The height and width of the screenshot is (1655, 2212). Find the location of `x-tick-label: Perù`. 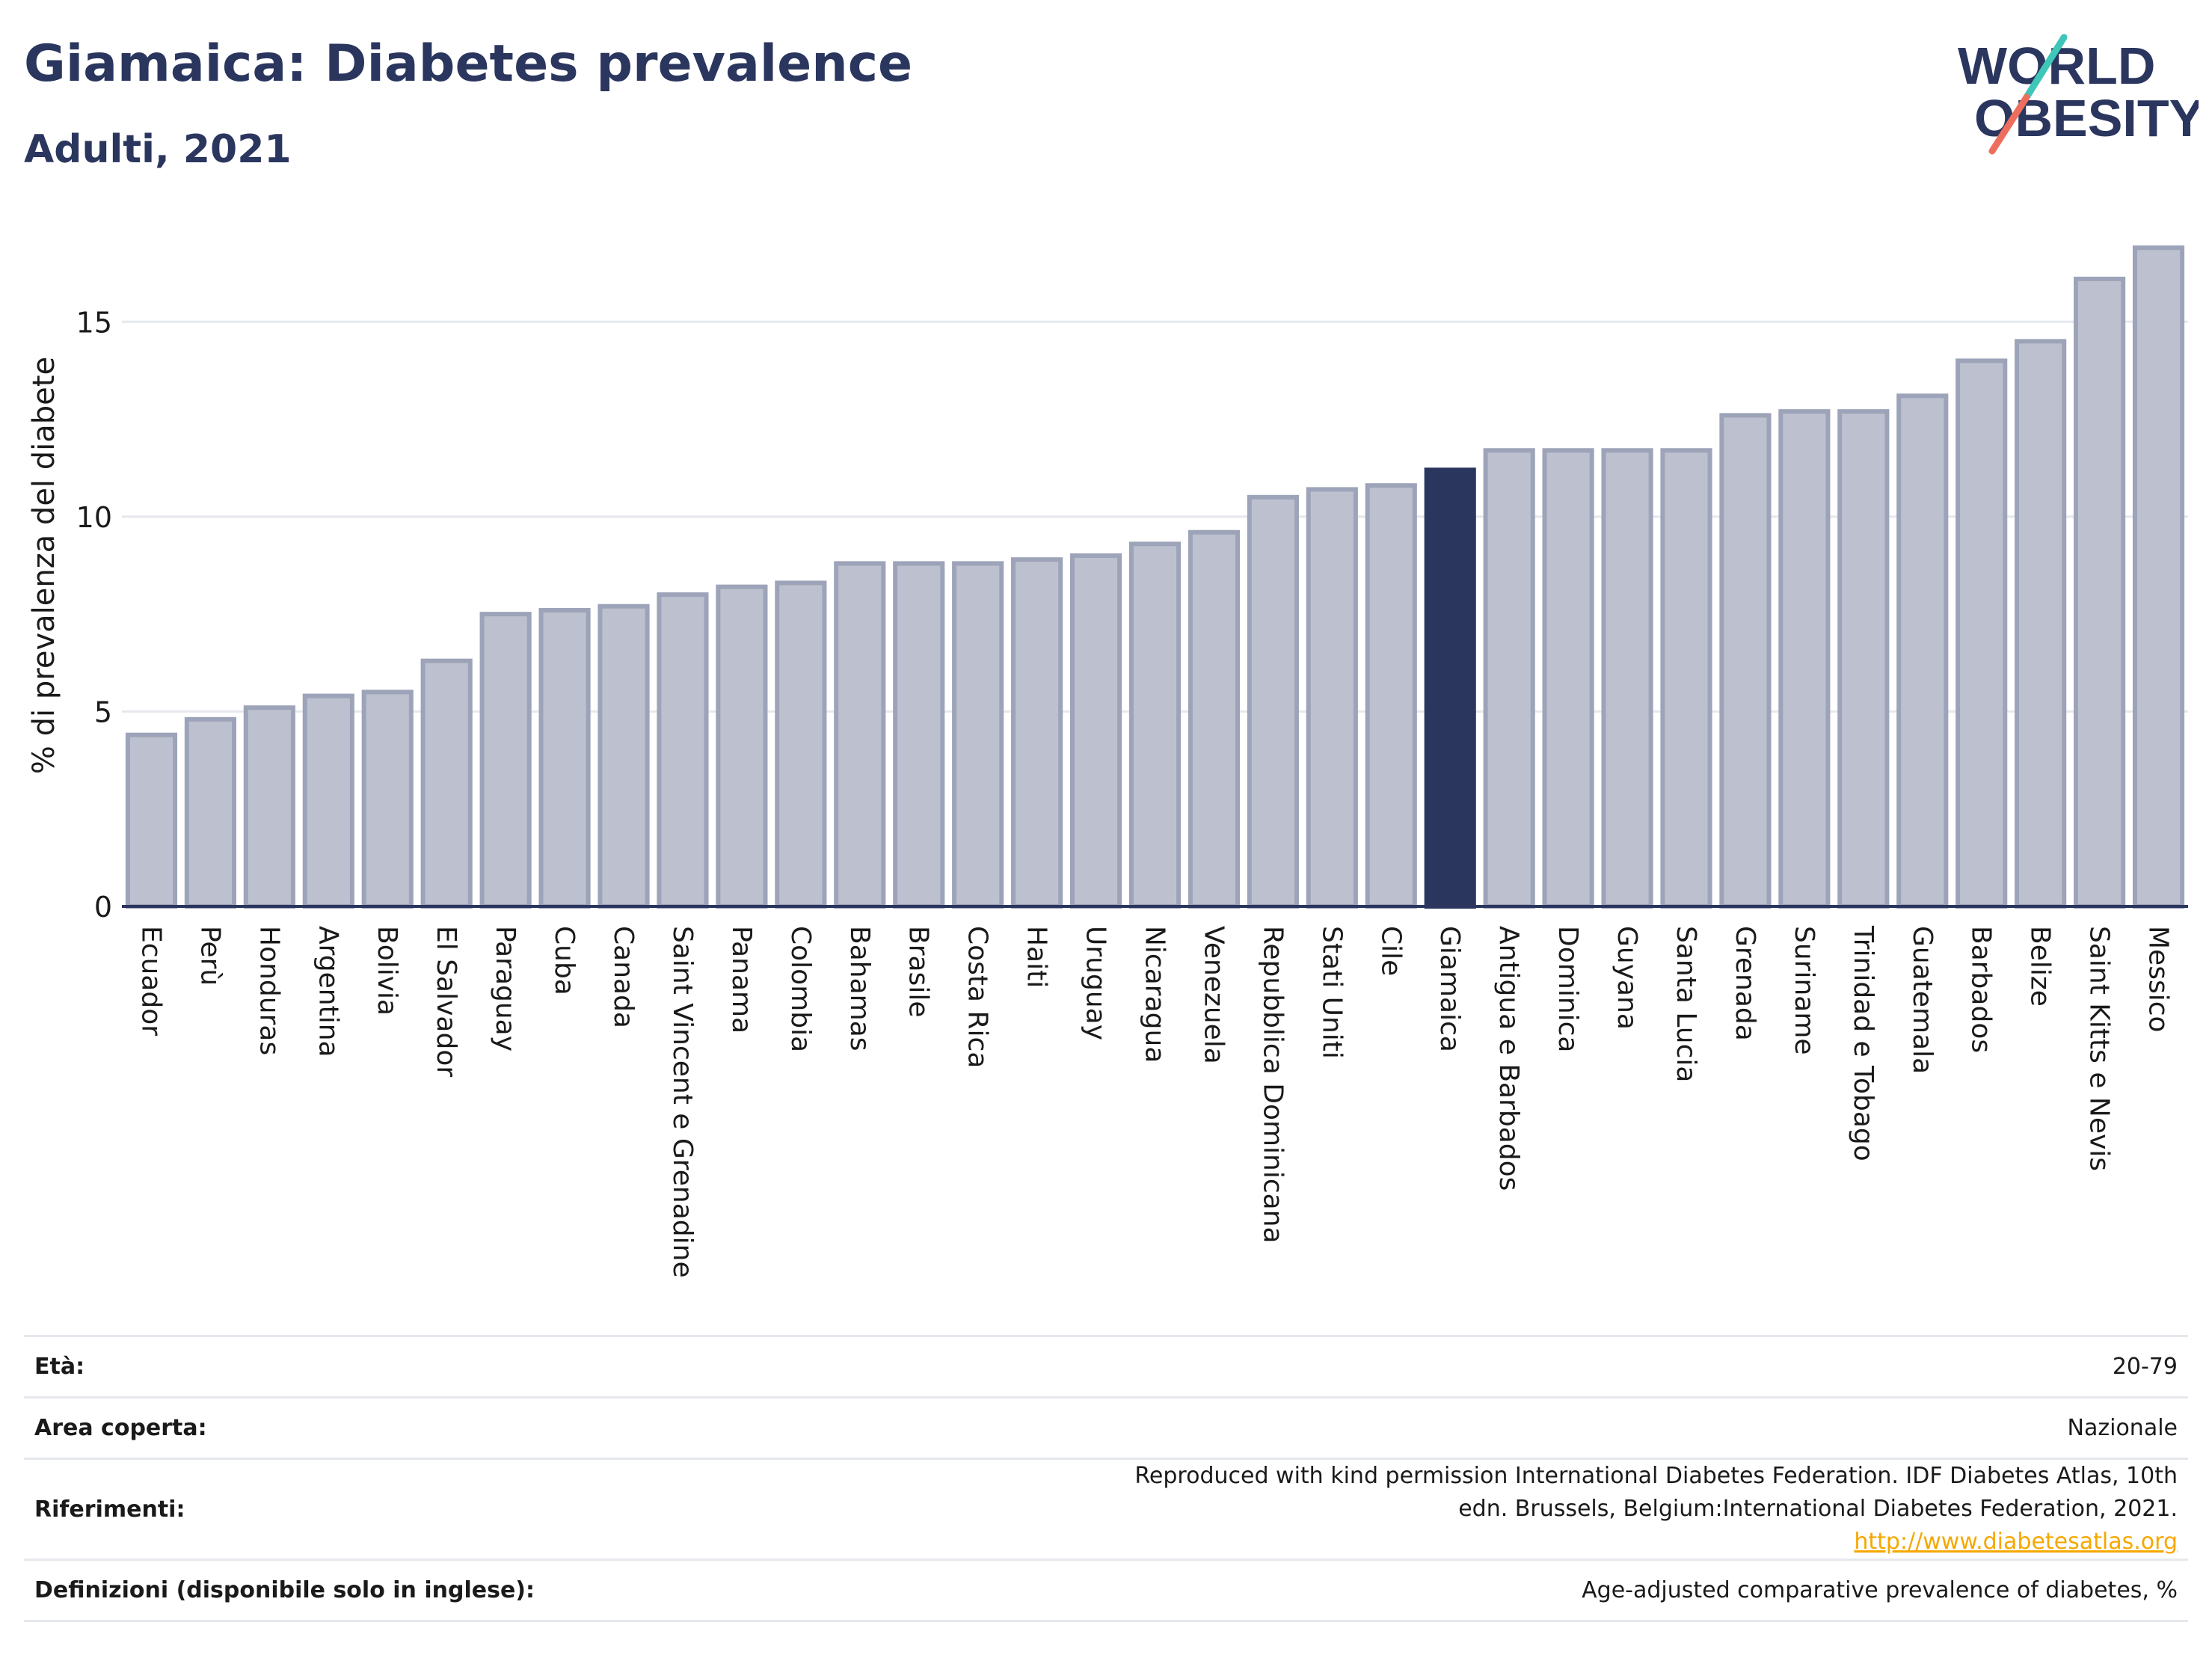

x-tick-label: Perù is located at coordinates (209, 956).